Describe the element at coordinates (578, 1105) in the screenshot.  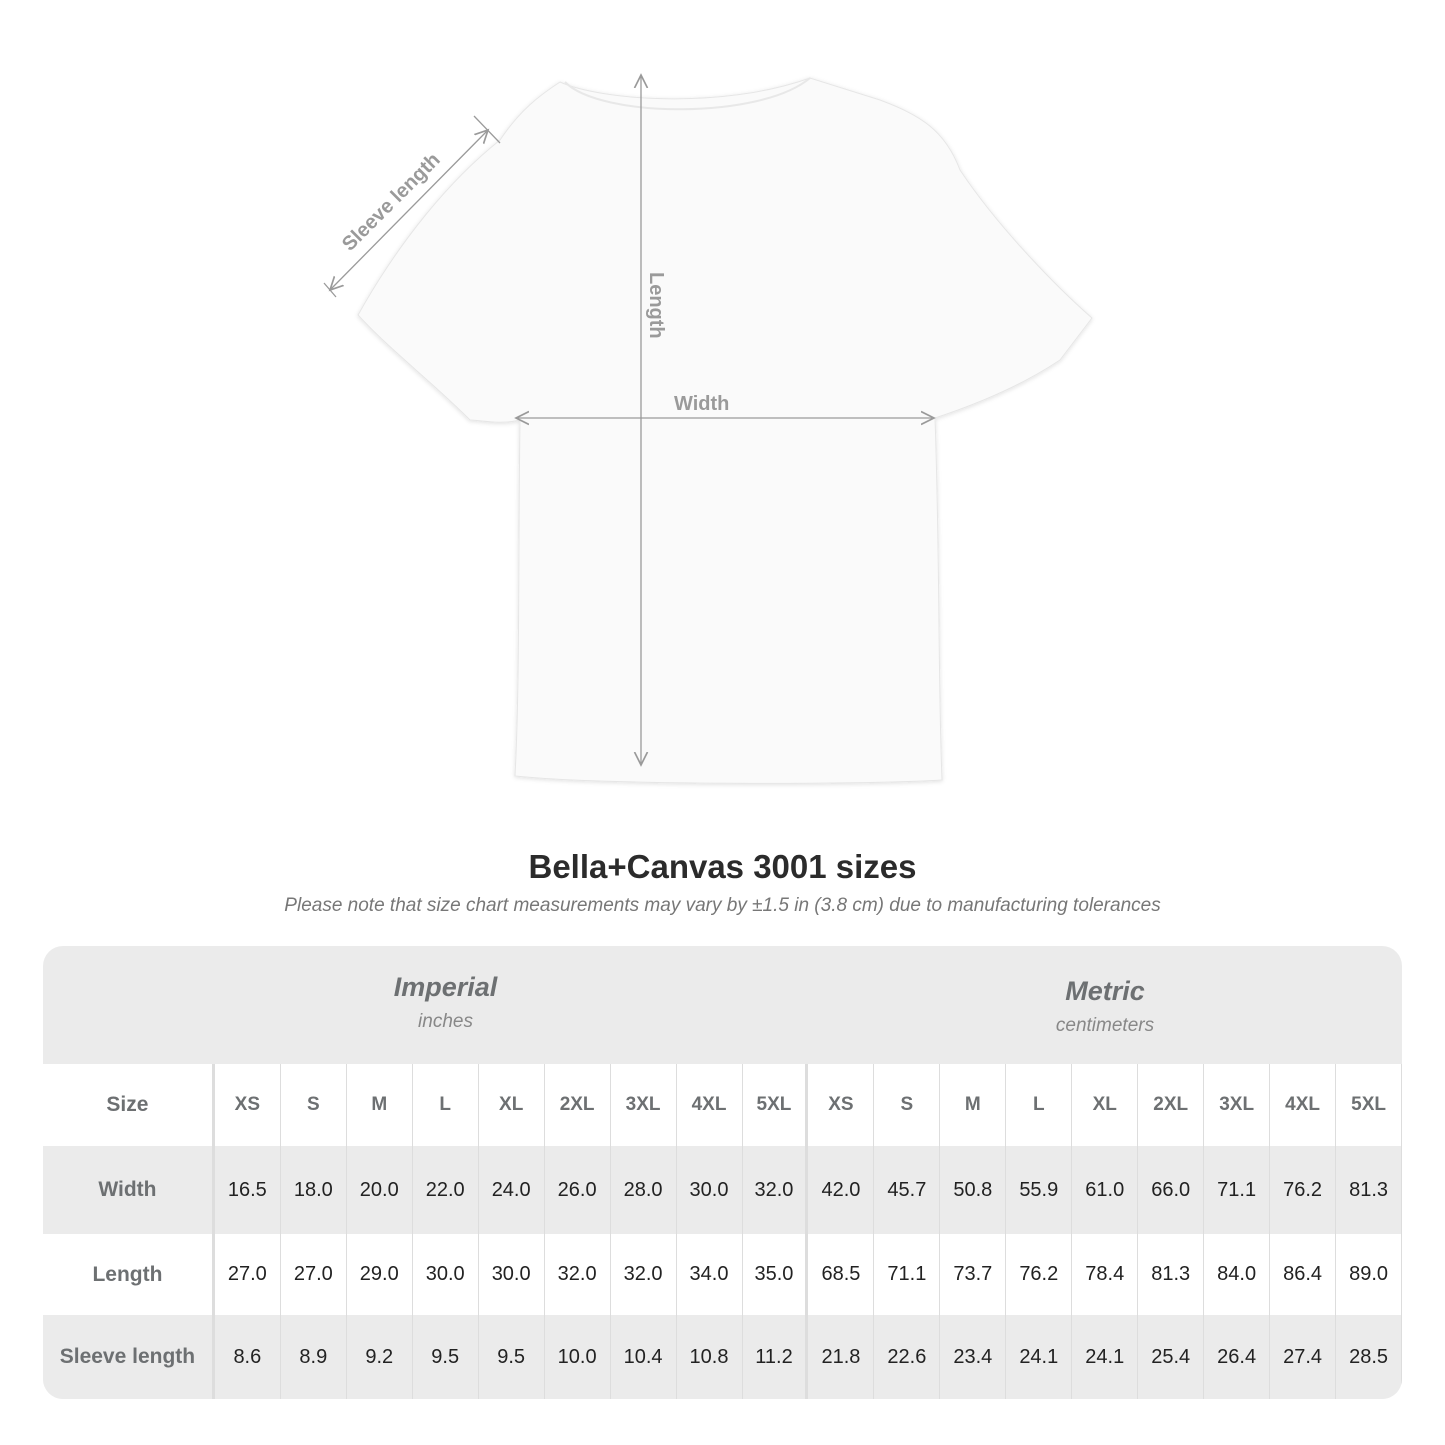
I see `size-imperial-header: 2XL` at that location.